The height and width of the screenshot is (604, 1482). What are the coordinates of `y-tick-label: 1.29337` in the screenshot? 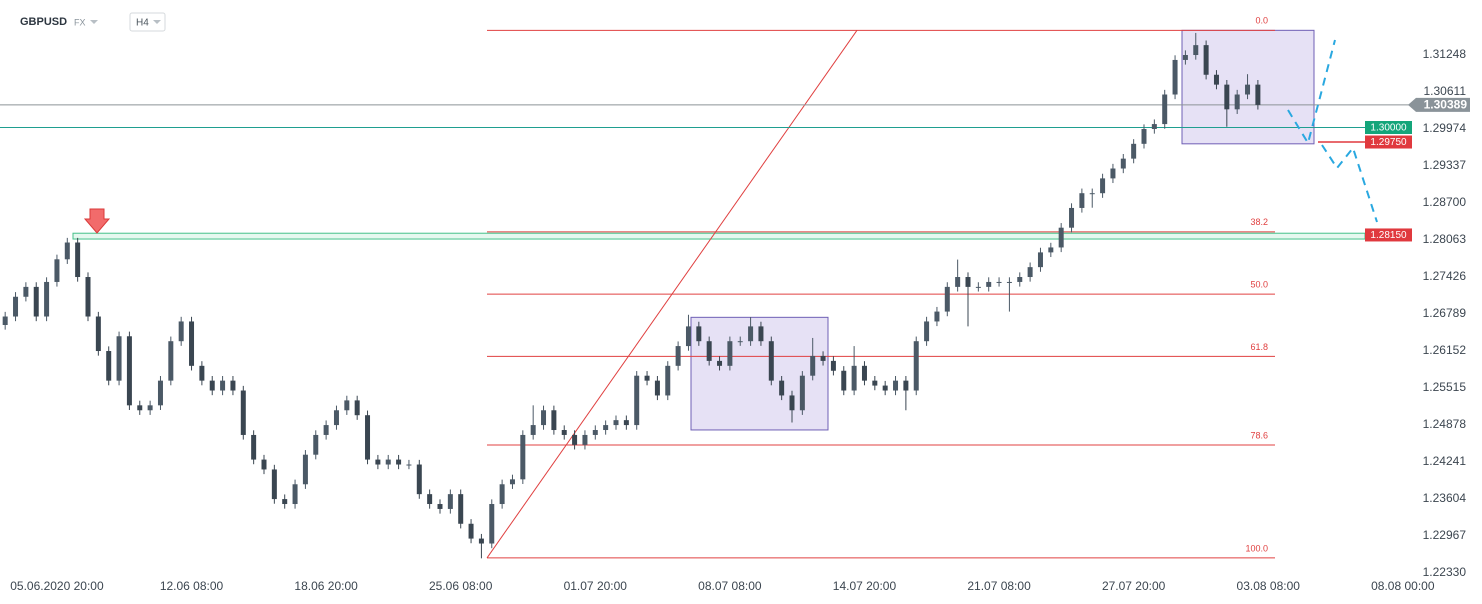 It's located at (1445, 165).